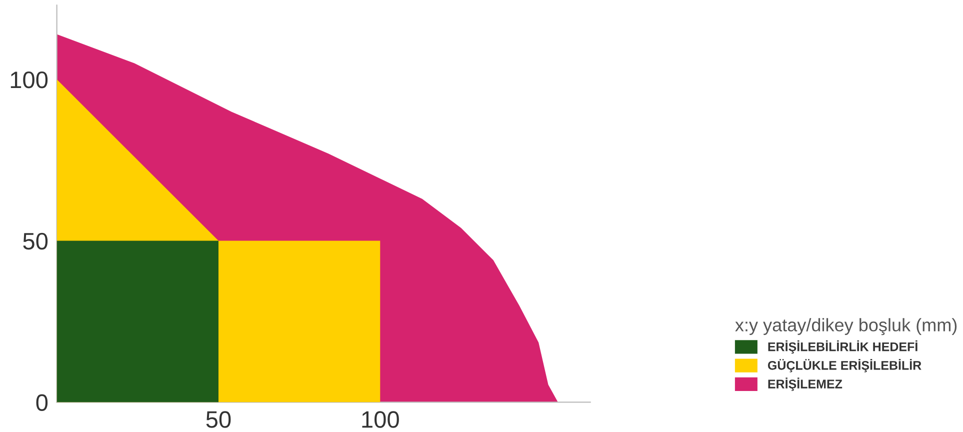 The image size is (963, 432). What do you see at coordinates (805, 384) in the screenshot?
I see `legend-label: ERİŞİLEMEZ` at bounding box center [805, 384].